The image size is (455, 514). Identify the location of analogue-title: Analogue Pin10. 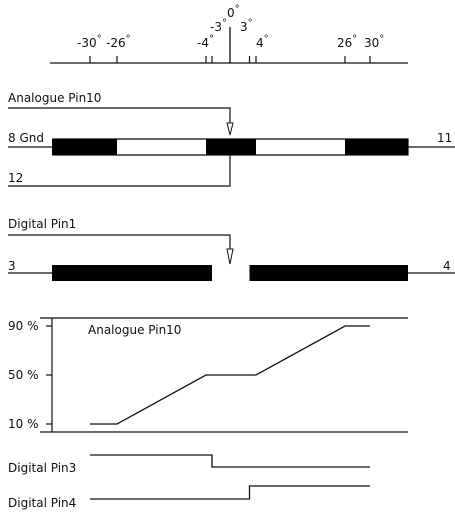
(54, 98).